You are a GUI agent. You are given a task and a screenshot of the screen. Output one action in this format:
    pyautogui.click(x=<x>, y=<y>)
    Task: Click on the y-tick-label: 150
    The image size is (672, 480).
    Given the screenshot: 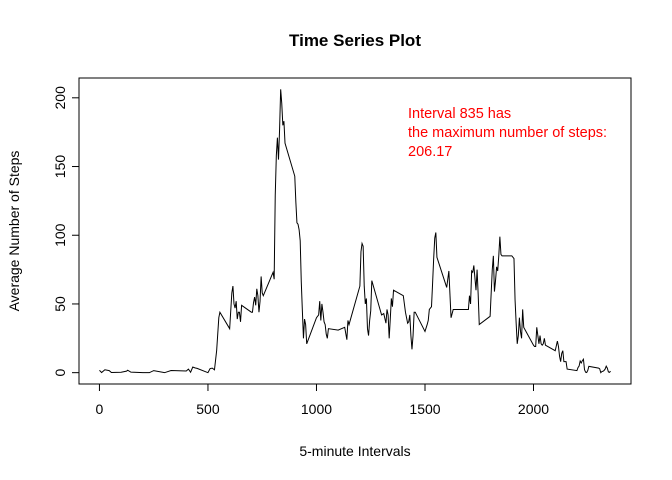 What is the action you would take?
    pyautogui.click(x=60, y=167)
    